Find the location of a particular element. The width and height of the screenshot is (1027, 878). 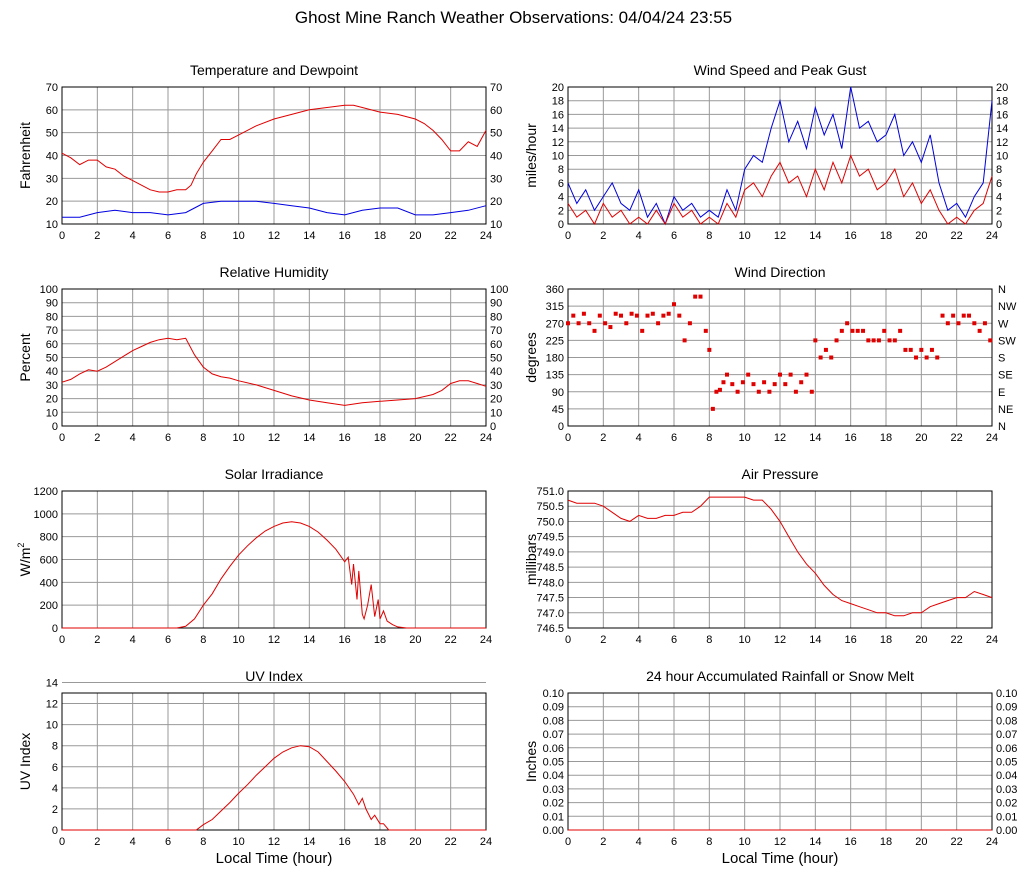

y-tick-label: 749.0 is located at coordinates (550, 553).